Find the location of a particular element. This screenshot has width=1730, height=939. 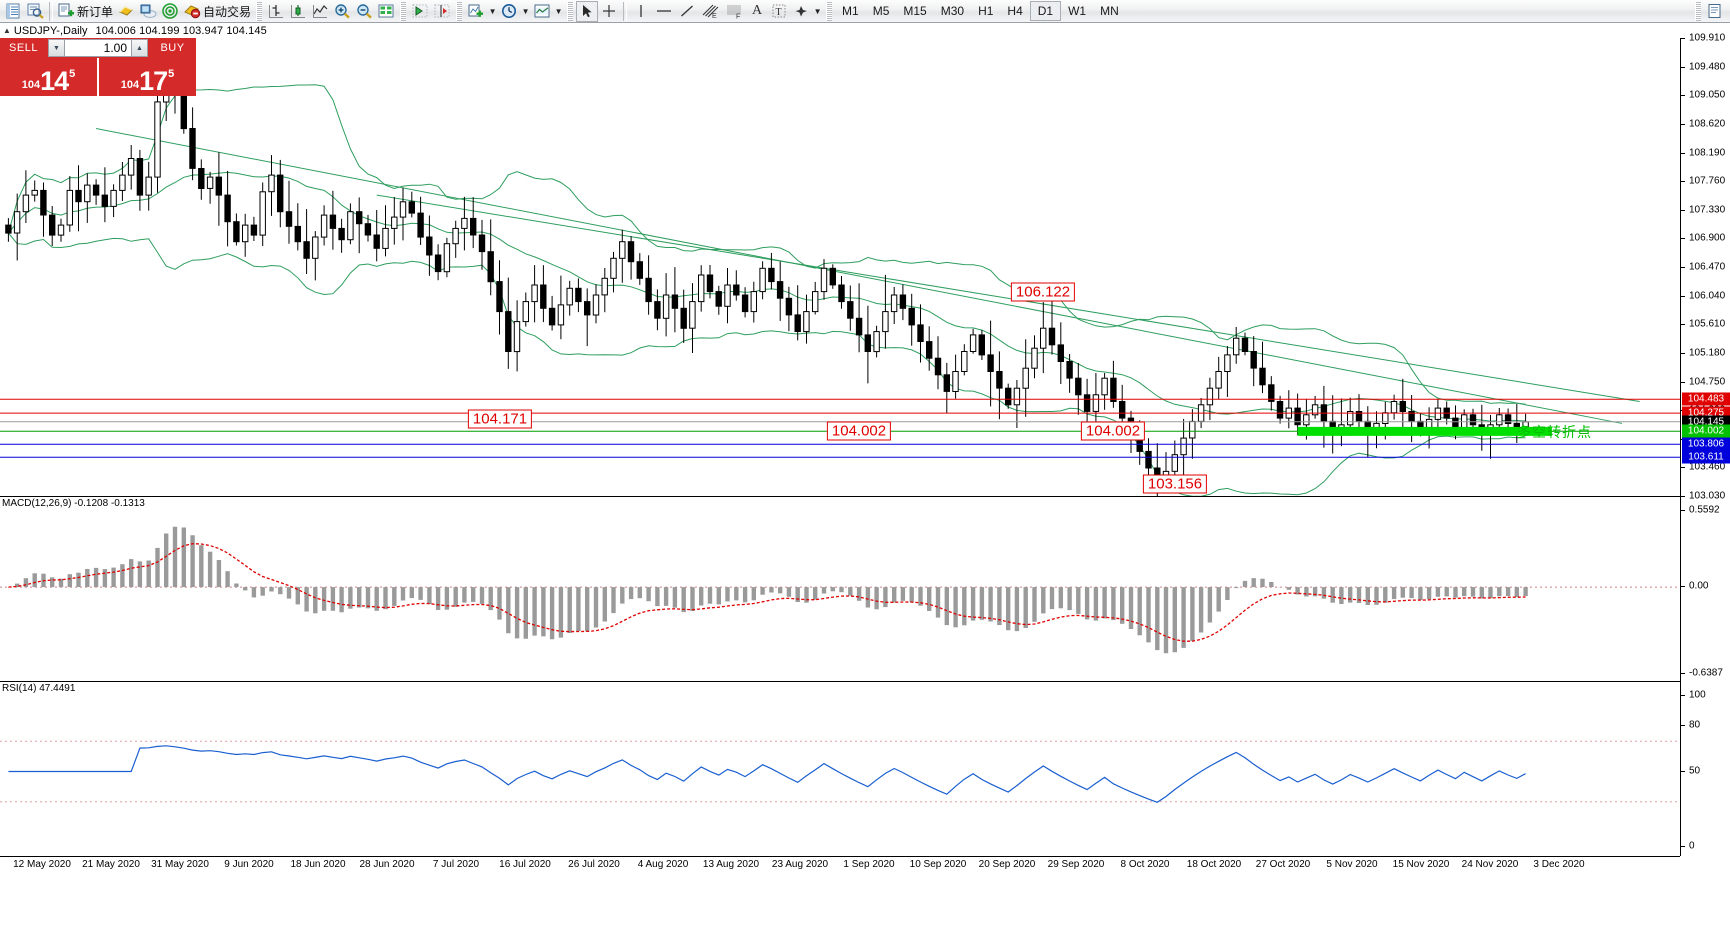

price-tick-label: 107.330 is located at coordinates (1707, 210).